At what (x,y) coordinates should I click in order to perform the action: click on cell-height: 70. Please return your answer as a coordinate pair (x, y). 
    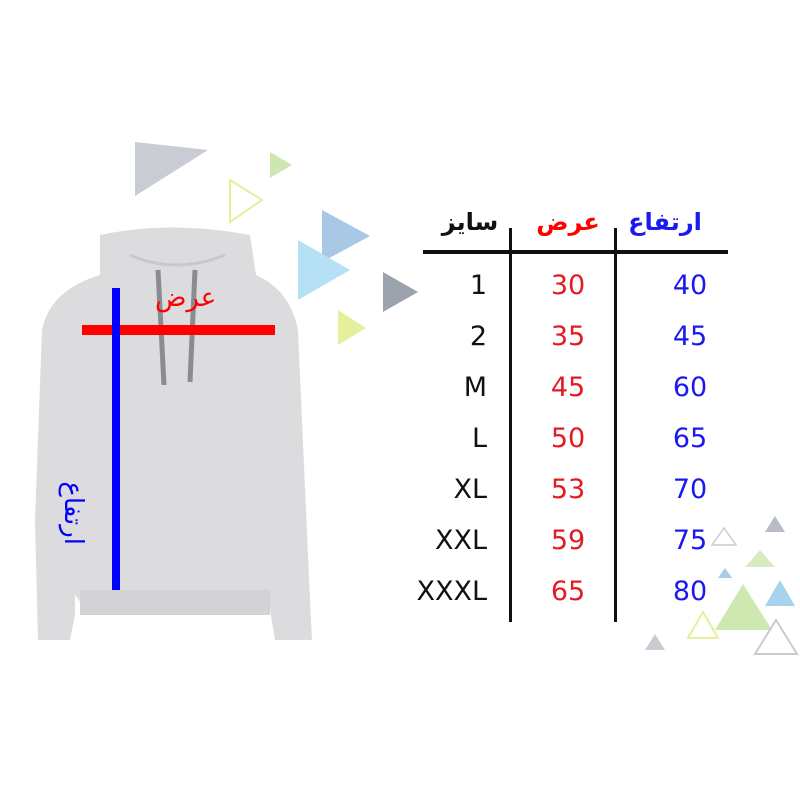
    Looking at the image, I should click on (690, 489).